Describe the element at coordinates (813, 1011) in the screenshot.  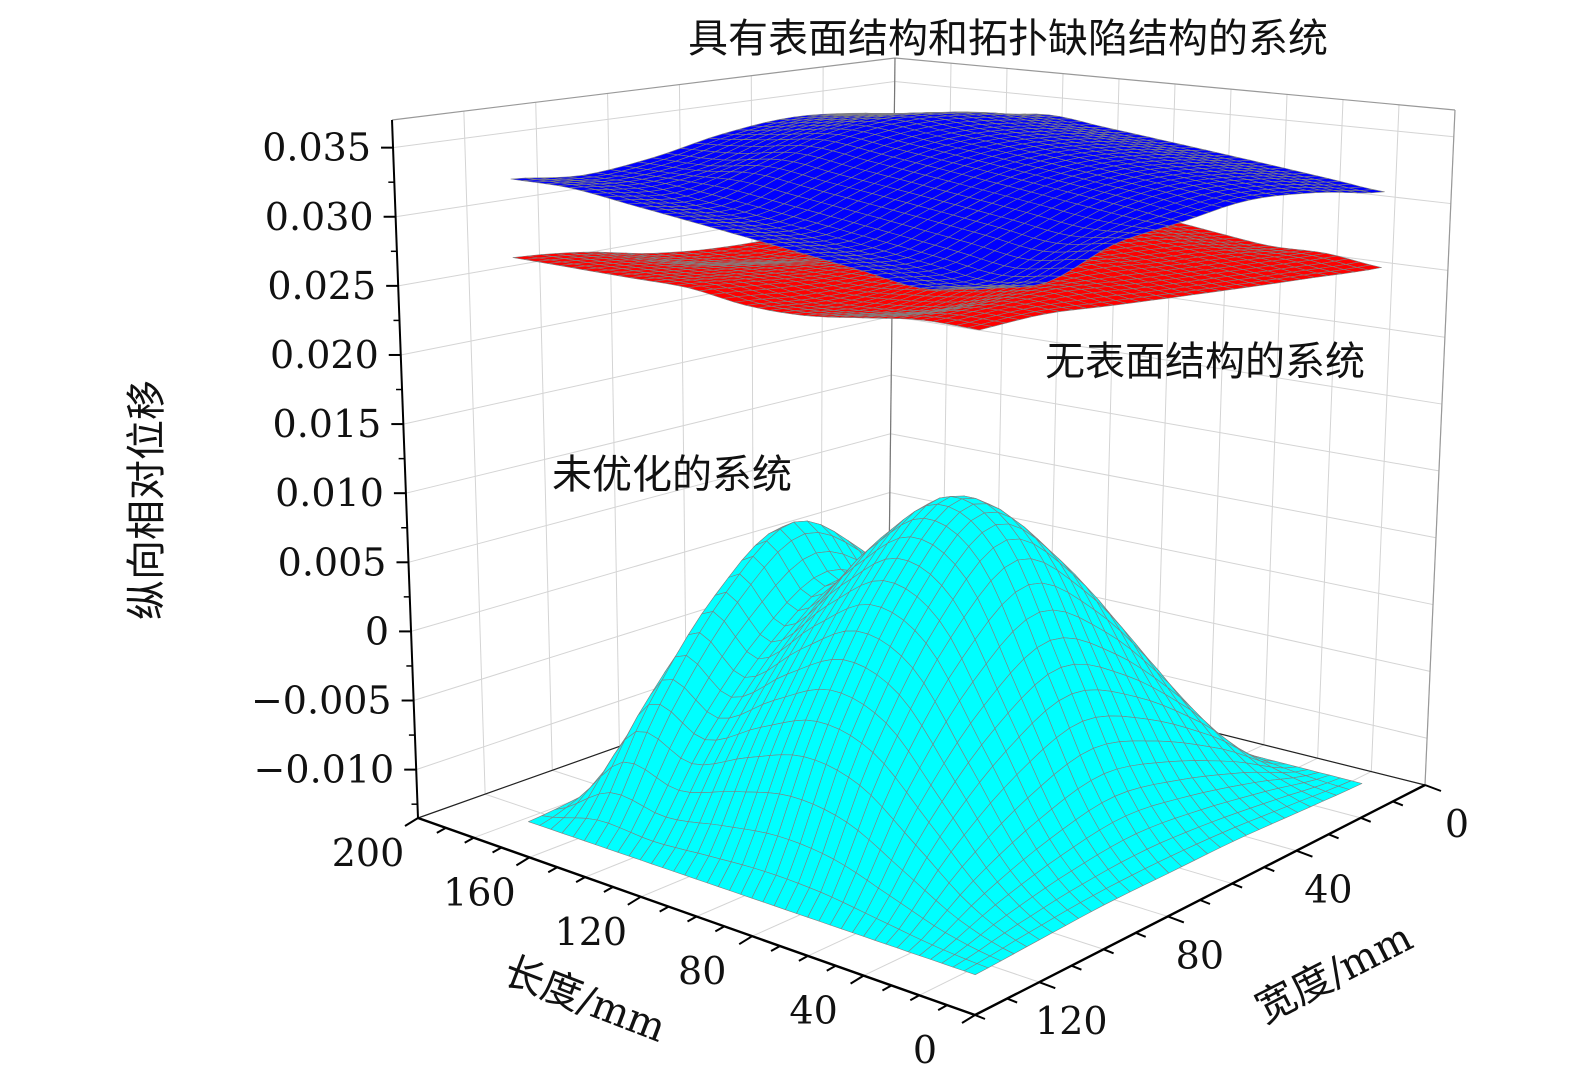
I see `x-tick-label: 40` at that location.